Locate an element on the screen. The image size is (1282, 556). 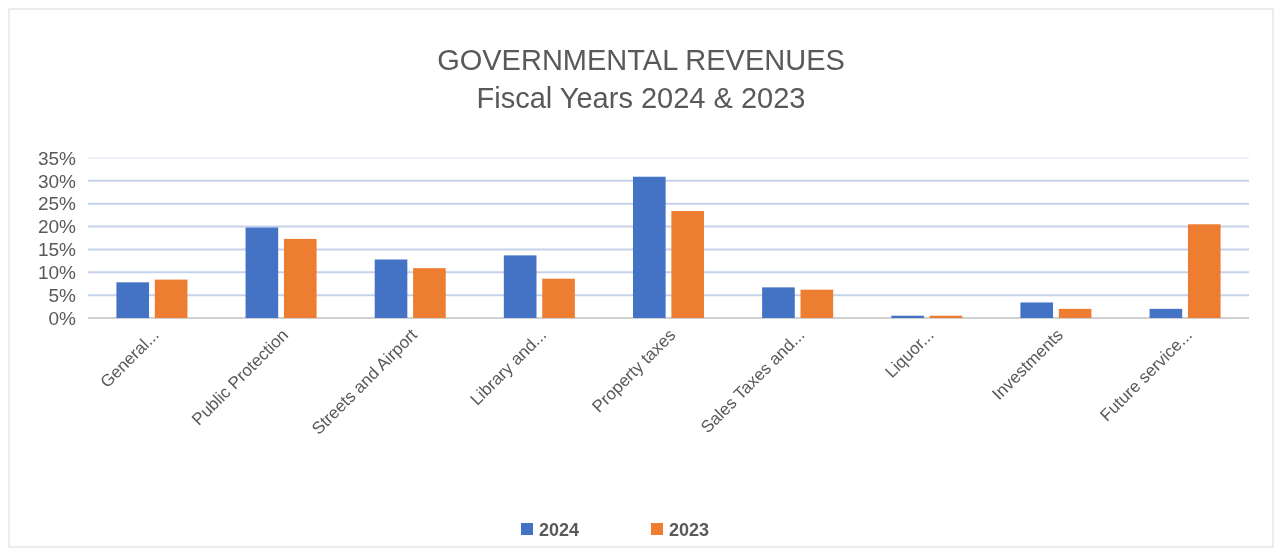
y-tick-label: 35% is located at coordinates (57, 158).